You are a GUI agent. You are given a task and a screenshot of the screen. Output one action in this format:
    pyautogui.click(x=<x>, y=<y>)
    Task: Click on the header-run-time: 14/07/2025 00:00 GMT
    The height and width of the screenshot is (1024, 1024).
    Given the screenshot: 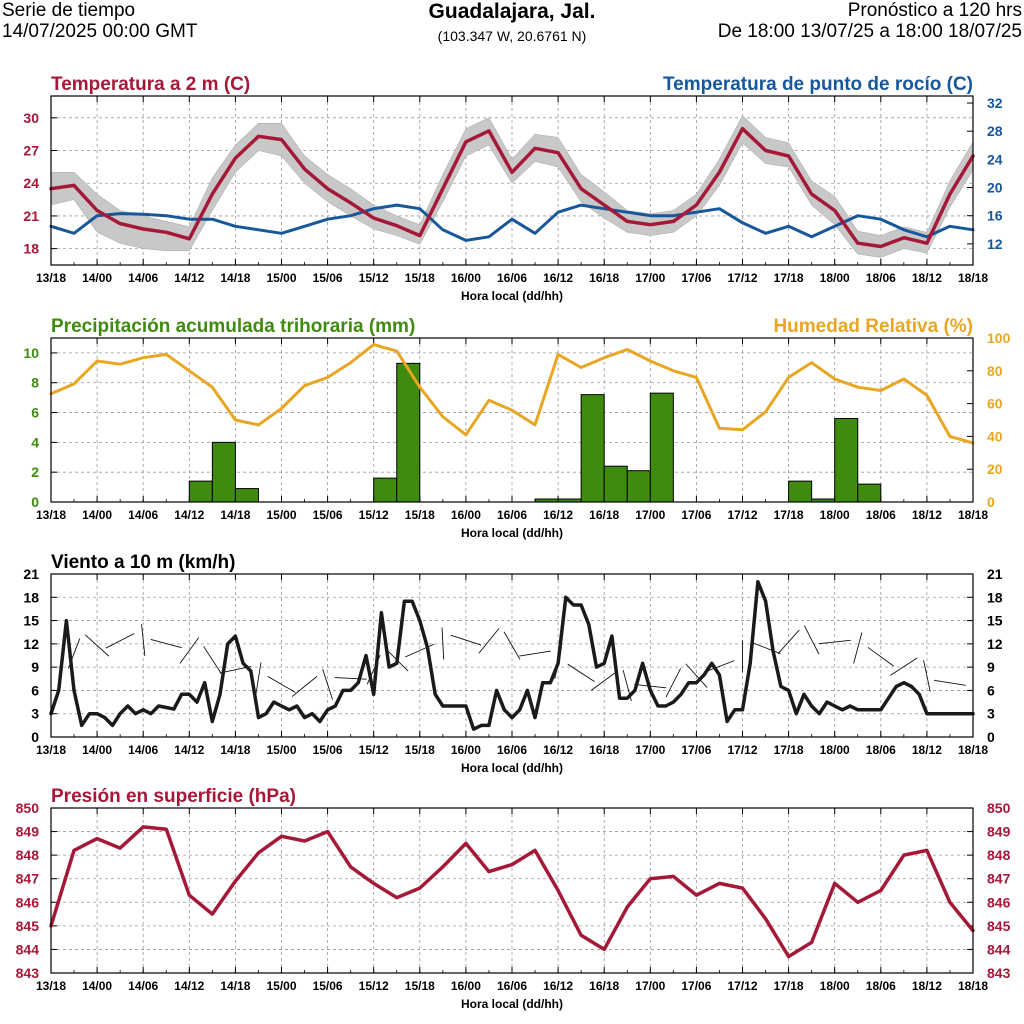 What is the action you would take?
    pyautogui.click(x=100, y=31)
    